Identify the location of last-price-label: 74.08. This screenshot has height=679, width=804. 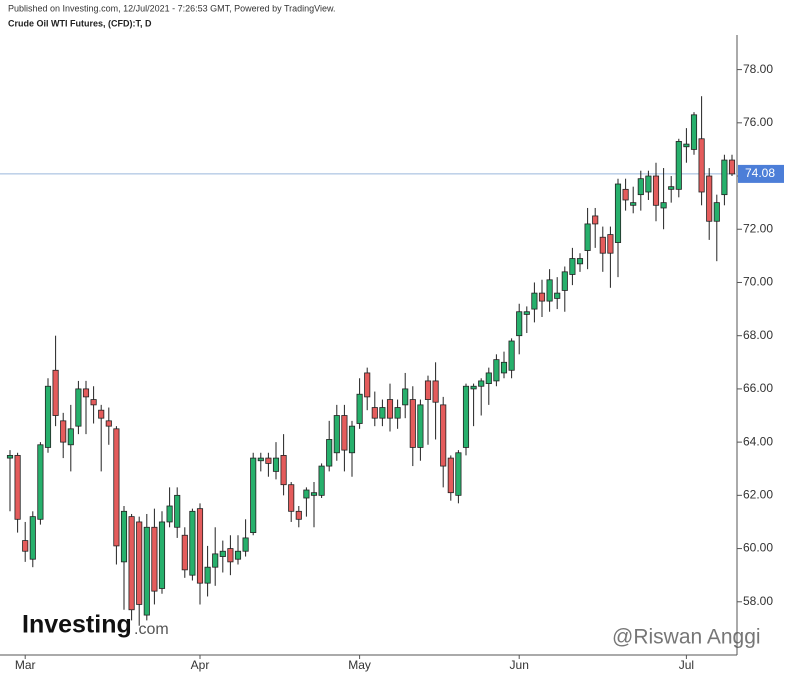
(760, 173).